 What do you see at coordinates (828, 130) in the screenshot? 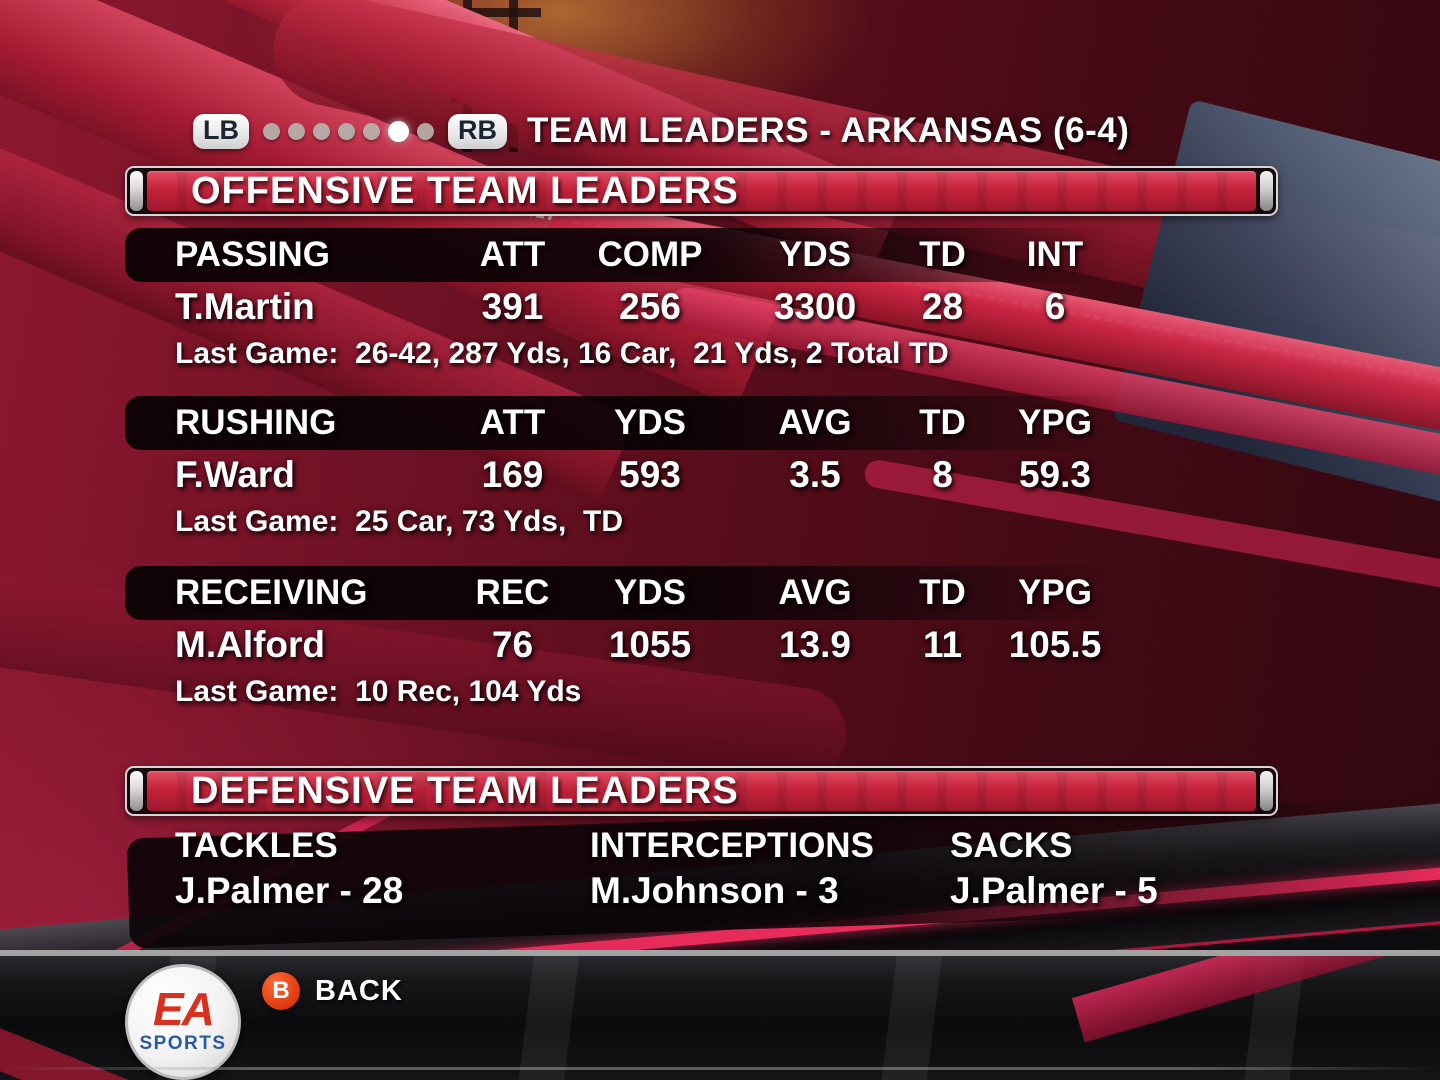
I see `page-title: TEAM LEADERS - ARKANSAS (6-4)` at bounding box center [828, 130].